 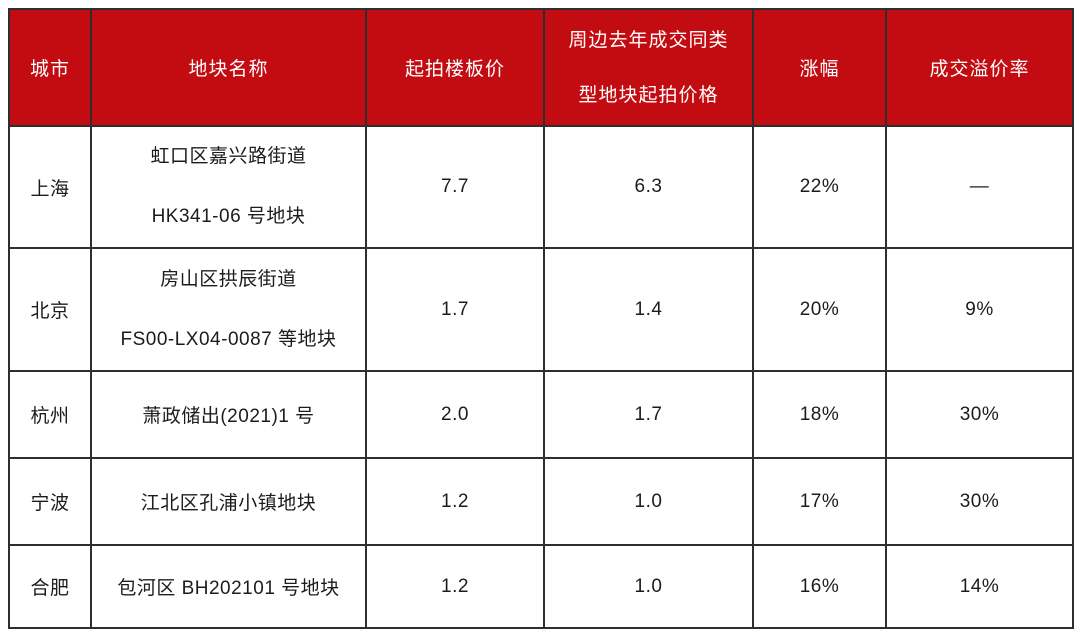 I want to click on row-hangzhou: 杭州 萧政储出(2021)1 号 2.0 1.7 18% 30%, so click(x=541, y=414).